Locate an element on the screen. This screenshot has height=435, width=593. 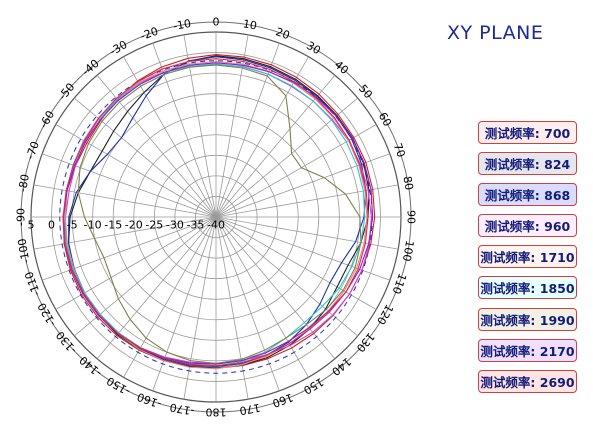
angle-tick-label: -70 is located at coordinates (33, 150).